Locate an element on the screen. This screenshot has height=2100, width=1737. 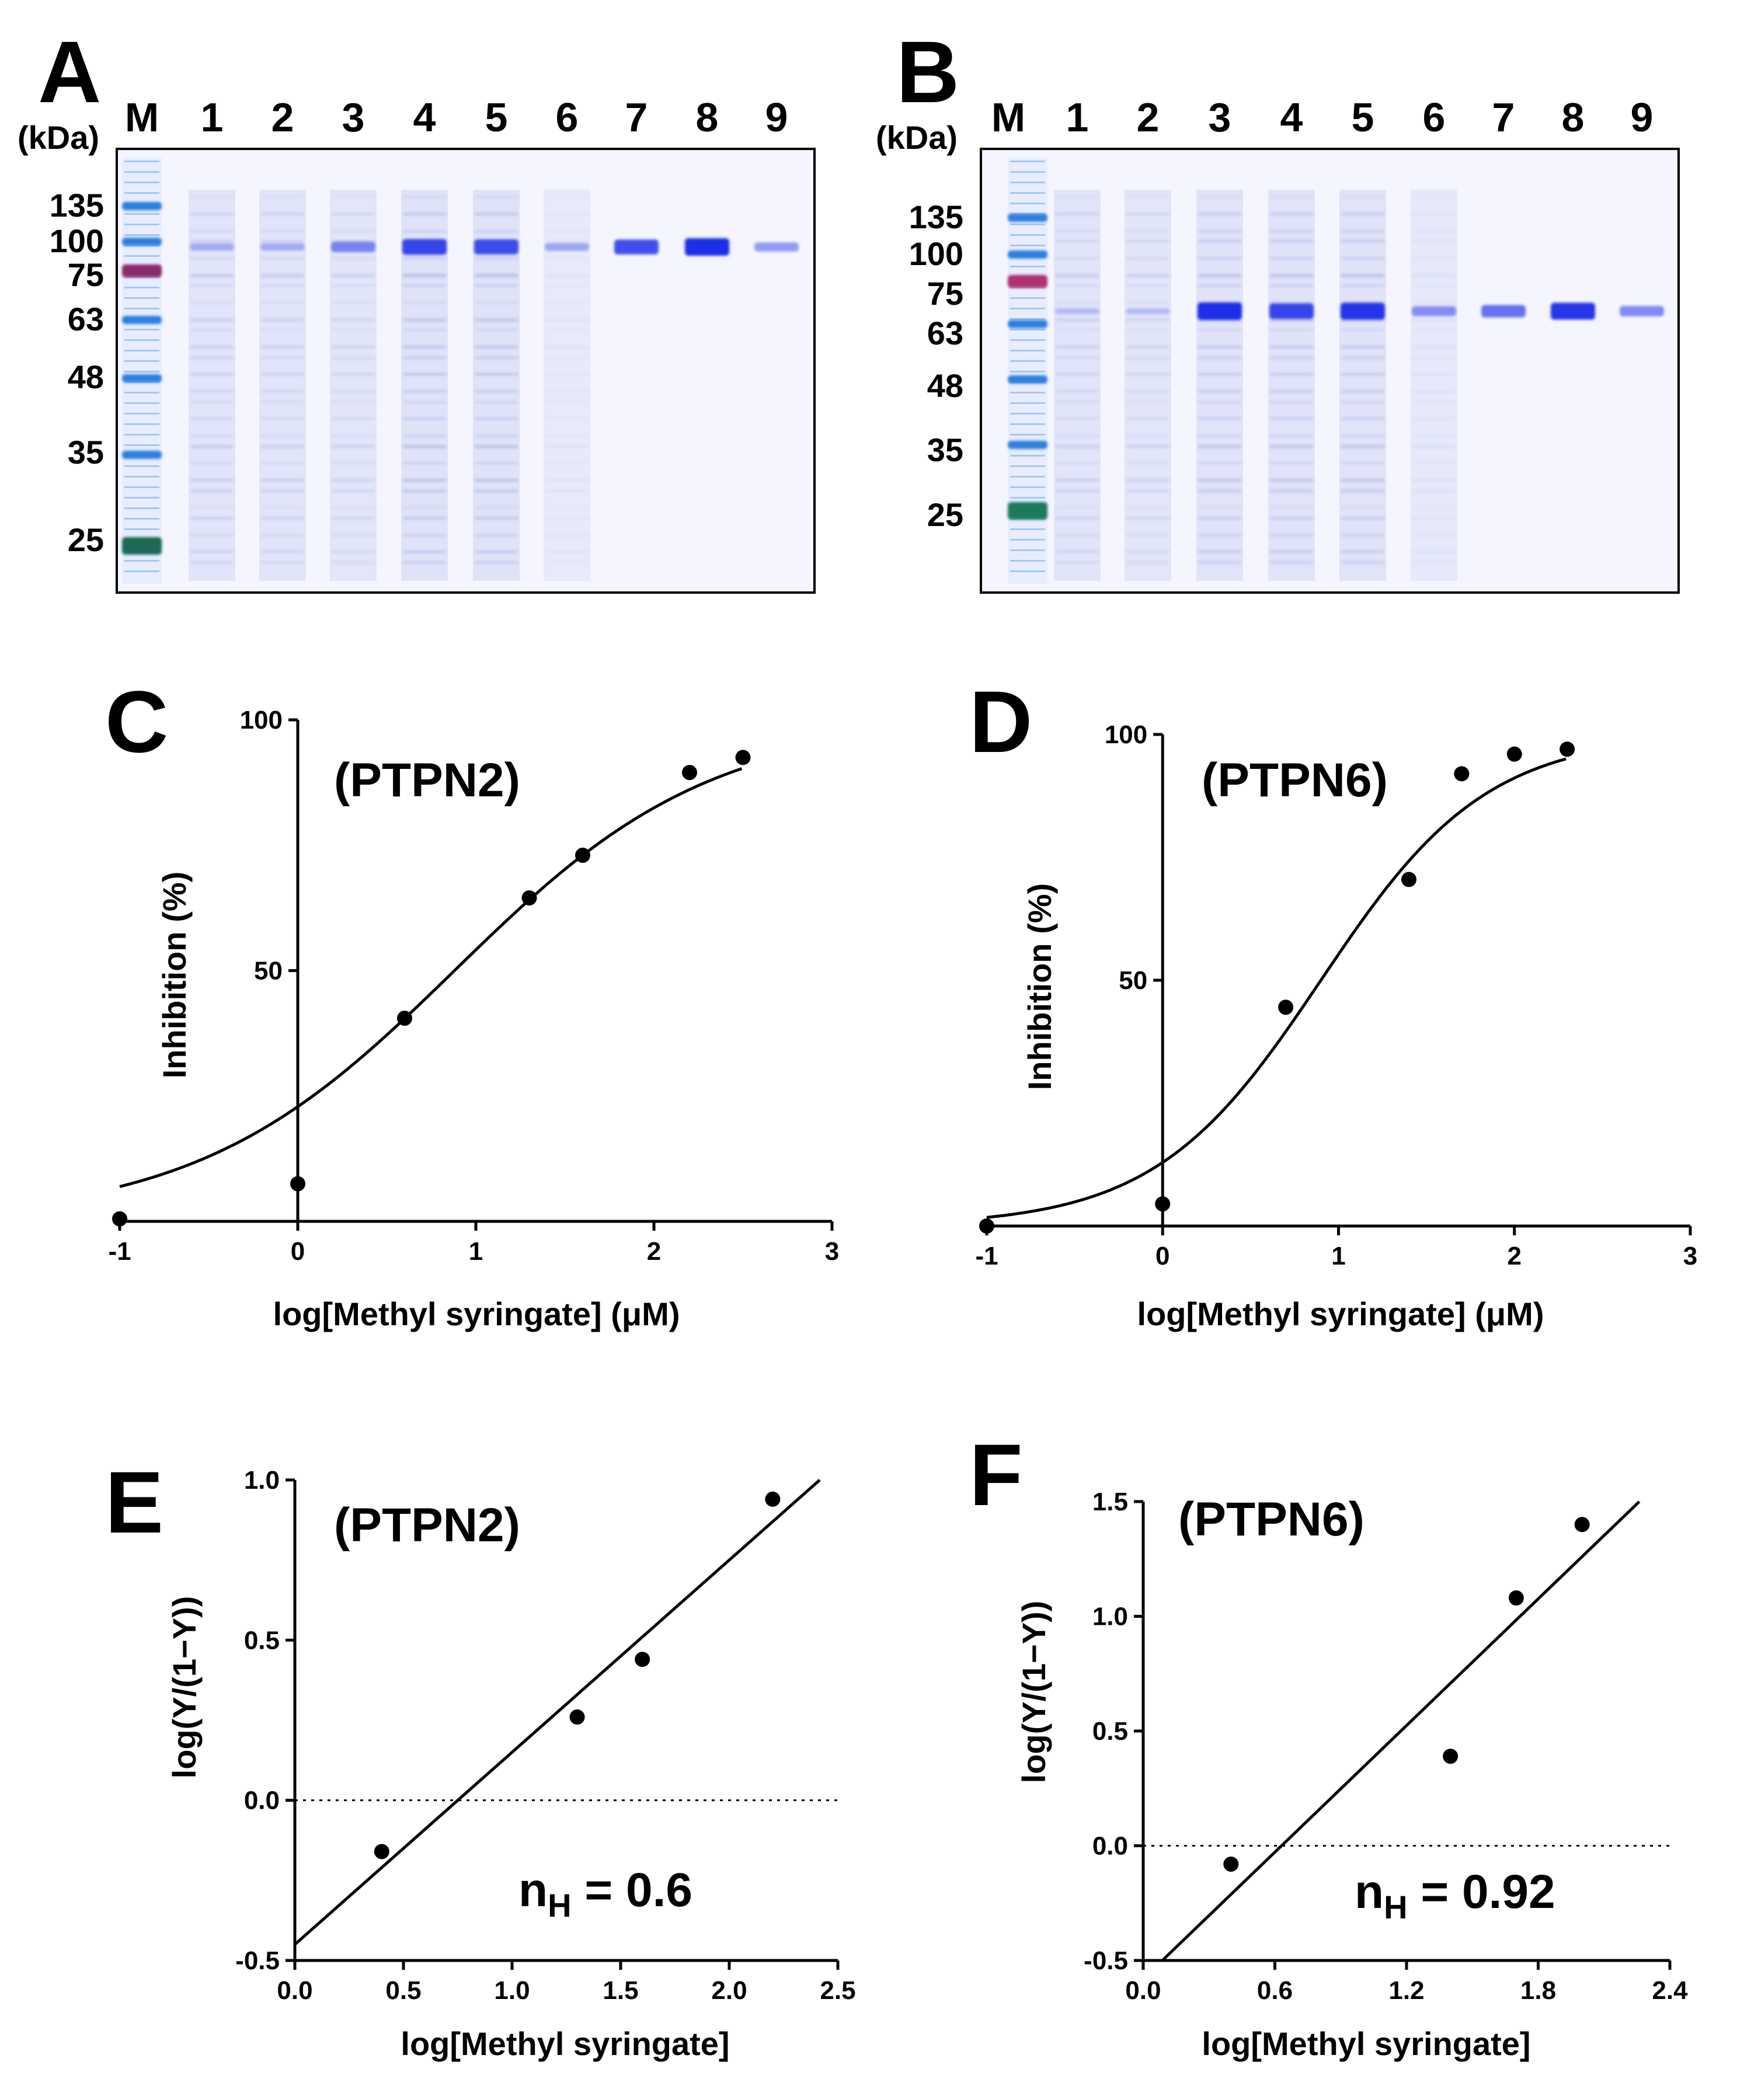
y-tick-label: 0.0 is located at coordinates (1110, 1846).